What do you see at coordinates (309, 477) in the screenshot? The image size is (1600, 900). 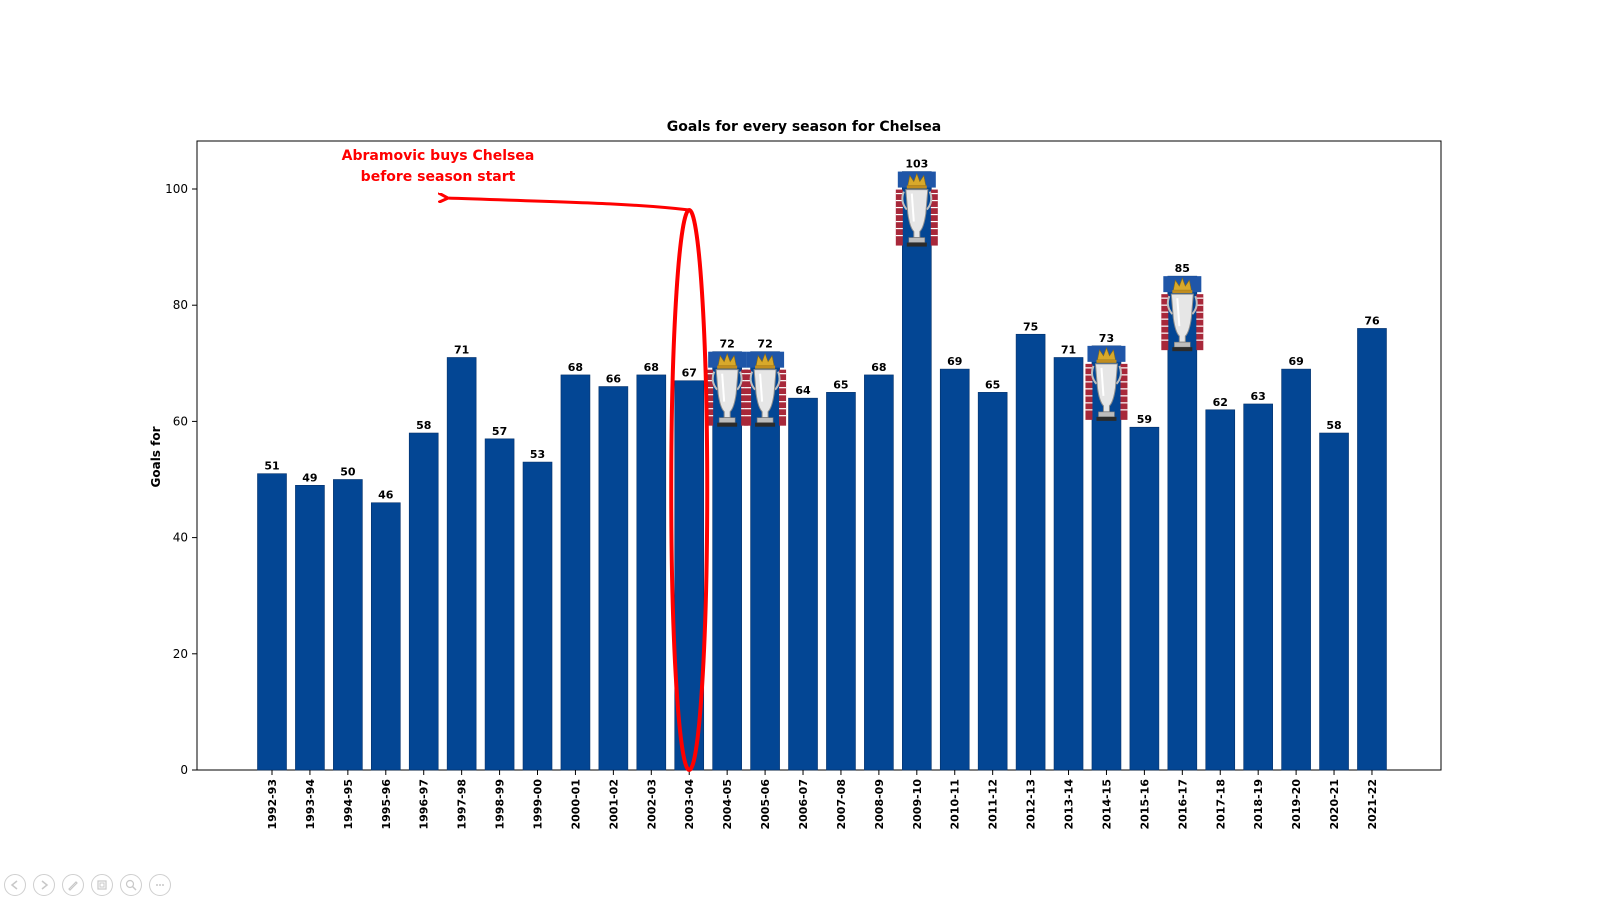 I see `bar-value-label: 49` at bounding box center [309, 477].